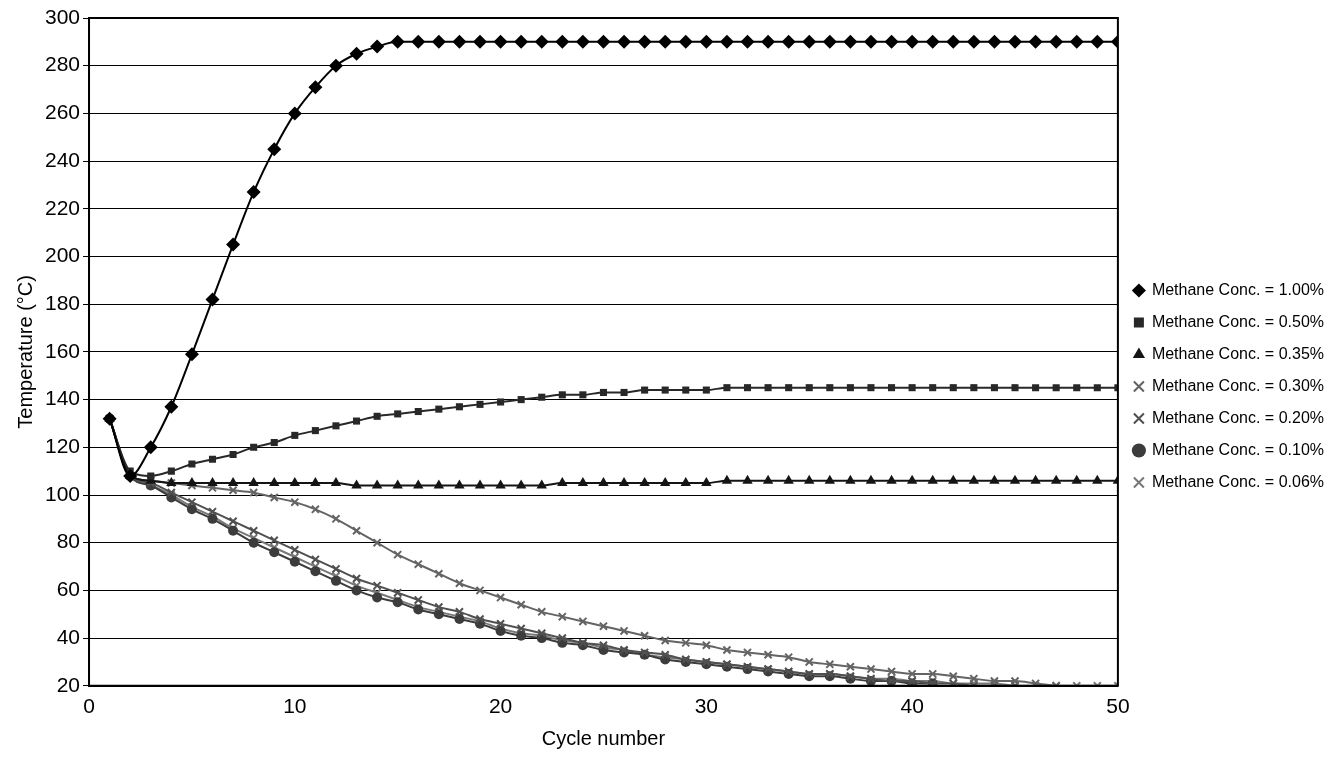 This screenshot has width=1344, height=765. I want to click on x-tick-label: 50, so click(1118, 706).